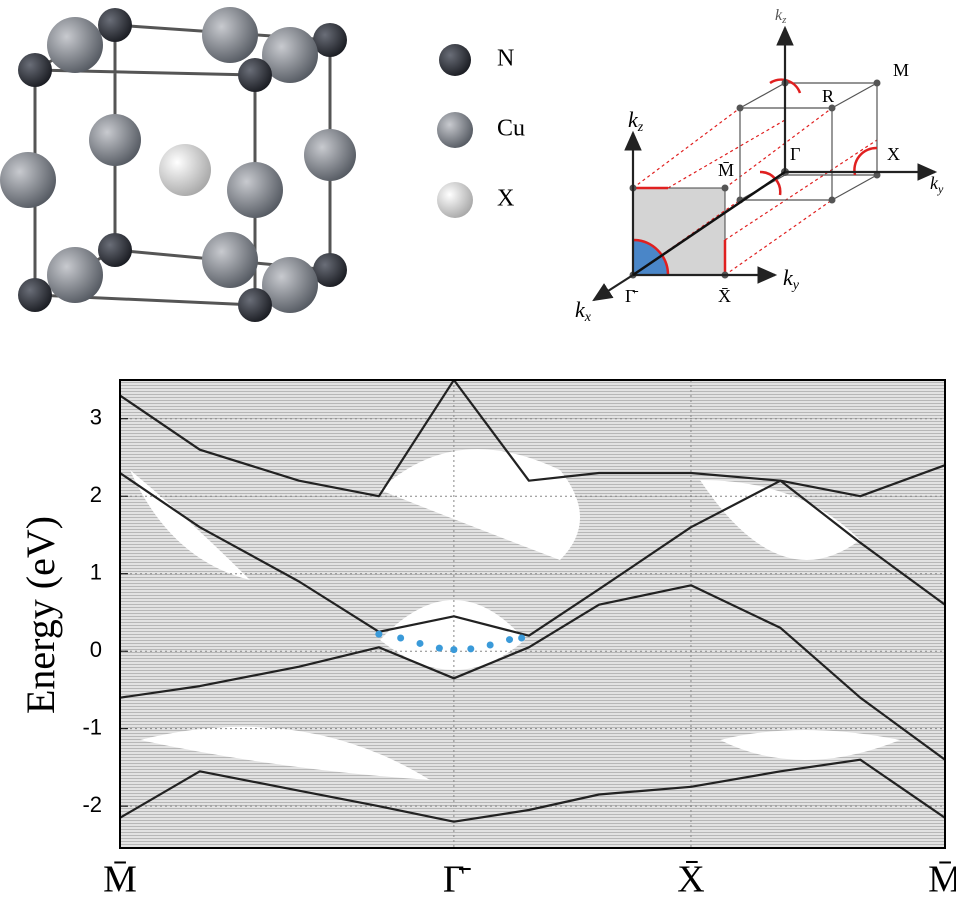  Describe the element at coordinates (511, 129) in the screenshot. I see `legend-label: Cu` at that location.